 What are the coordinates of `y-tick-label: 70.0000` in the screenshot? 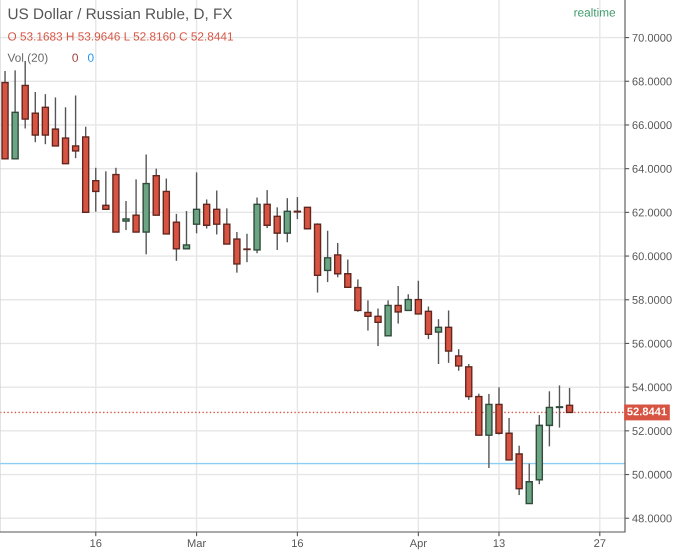 It's located at (652, 38).